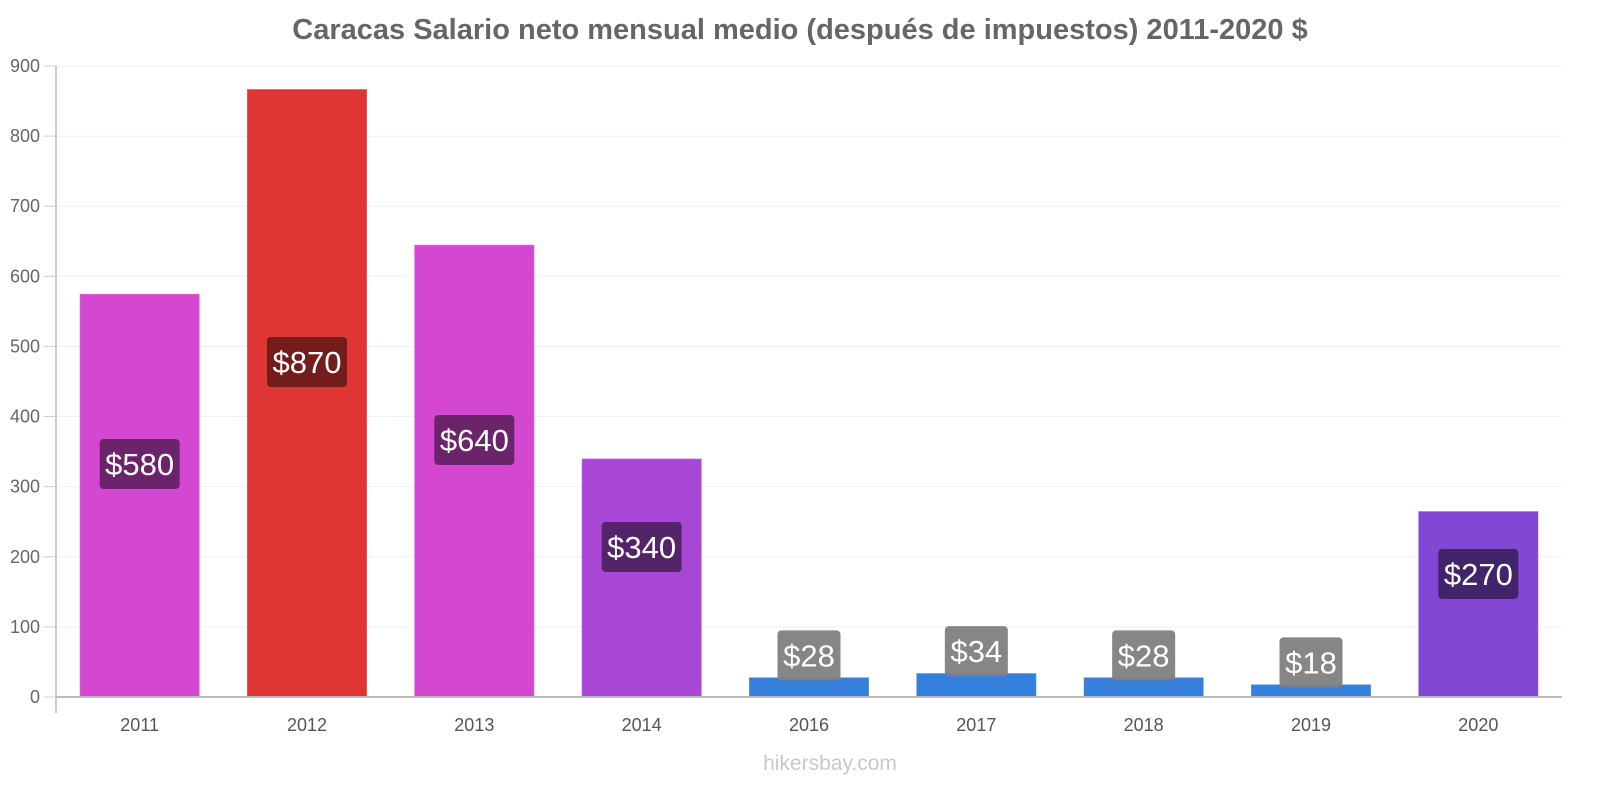 The height and width of the screenshot is (800, 1600). What do you see at coordinates (474, 471) in the screenshot?
I see `bar-2013` at bounding box center [474, 471].